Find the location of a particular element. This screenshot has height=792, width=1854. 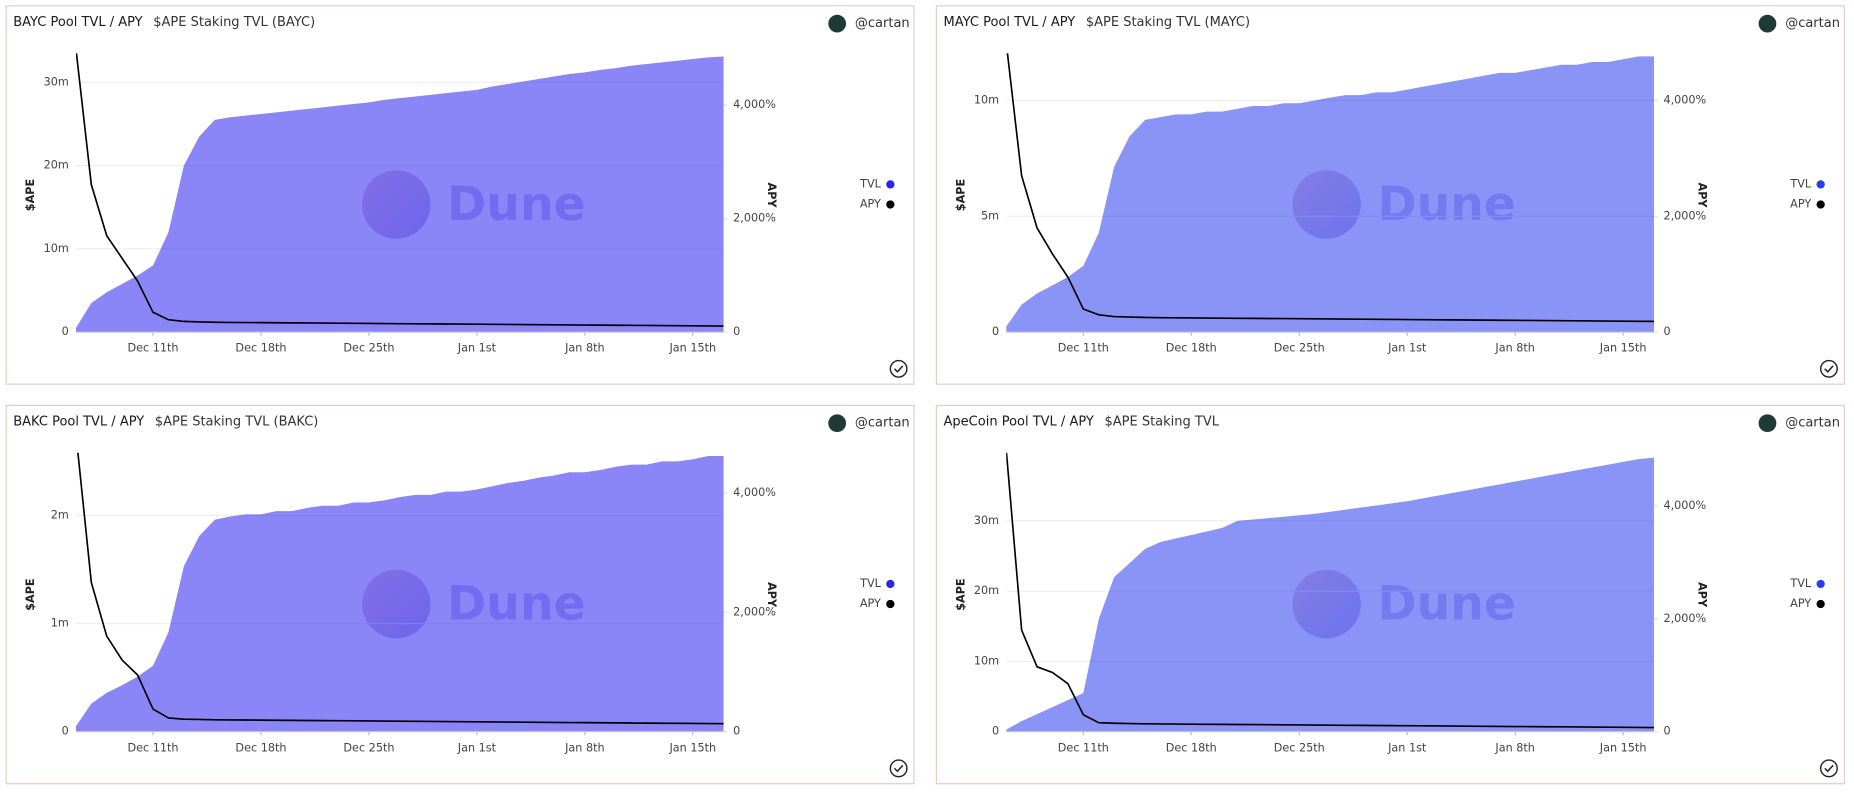

chart-title: BAYC Pool TVL / APY is located at coordinates (77, 22).